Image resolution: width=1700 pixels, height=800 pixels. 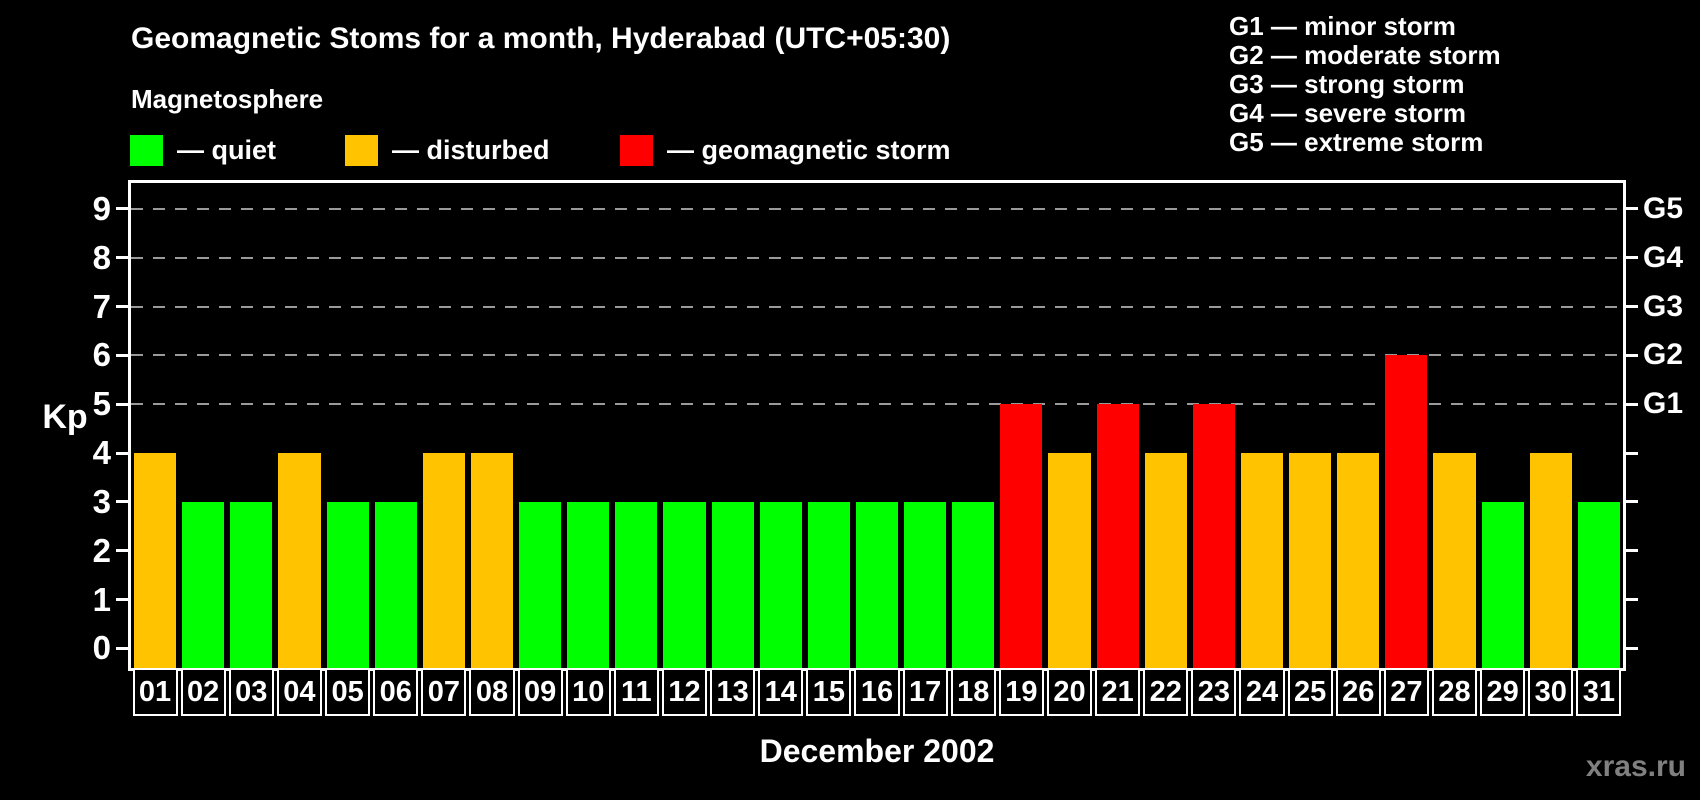 I want to click on y-tick-label-3: 3, so click(x=101, y=501).